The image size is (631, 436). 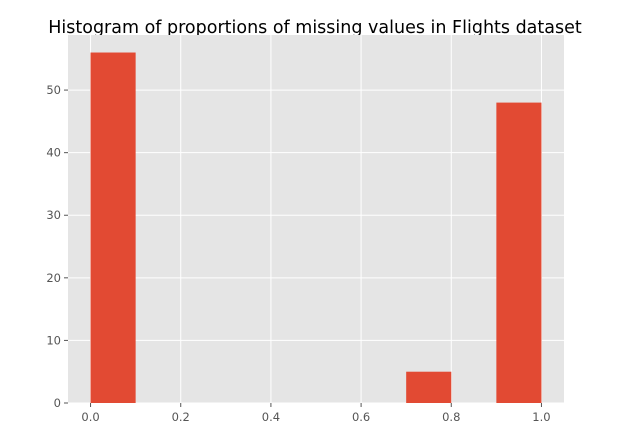 What do you see at coordinates (271, 417) in the screenshot?
I see `x-tick-label: 0.4` at bounding box center [271, 417].